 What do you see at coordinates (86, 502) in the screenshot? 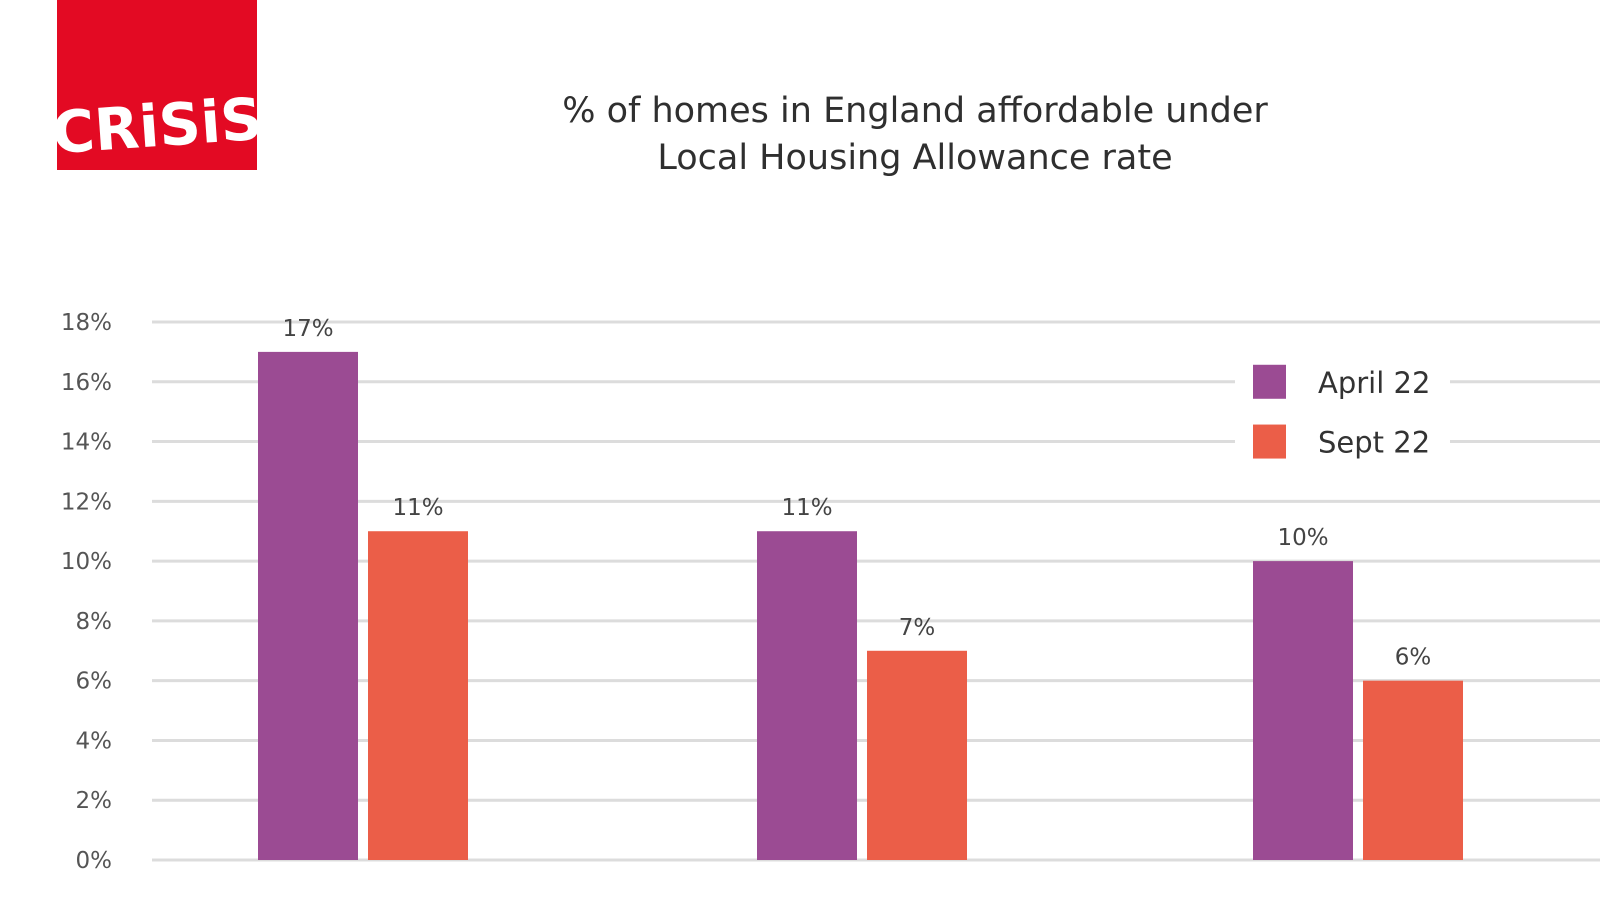
I see `y-tick-label: 12%` at bounding box center [86, 502].